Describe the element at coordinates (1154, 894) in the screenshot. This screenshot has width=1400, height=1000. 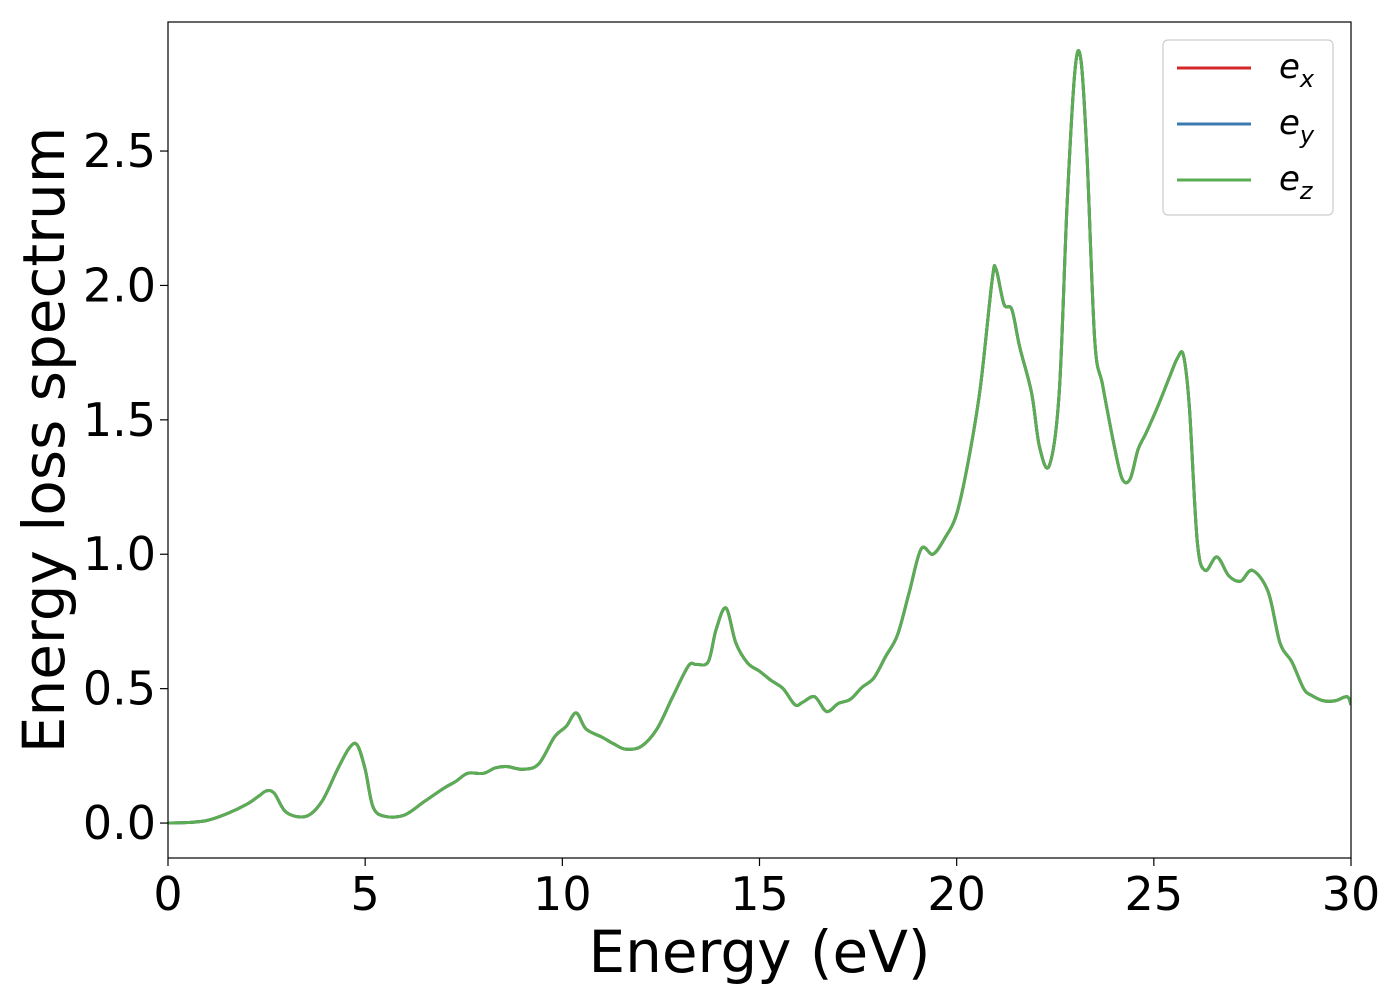
I see `x-tick-label: 25` at that location.